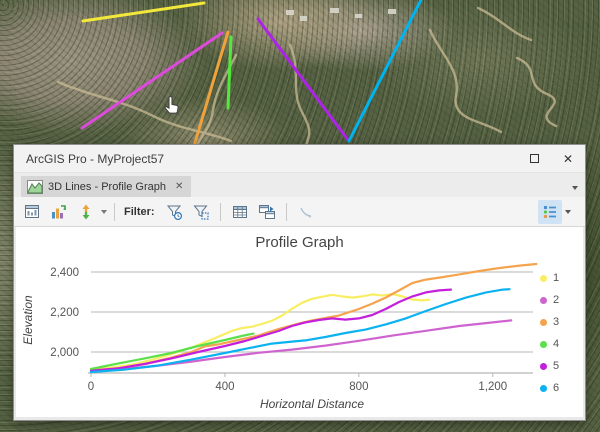 The image size is (600, 432). What do you see at coordinates (341, 14) in the screenshot?
I see `map-buildings` at bounding box center [341, 14].